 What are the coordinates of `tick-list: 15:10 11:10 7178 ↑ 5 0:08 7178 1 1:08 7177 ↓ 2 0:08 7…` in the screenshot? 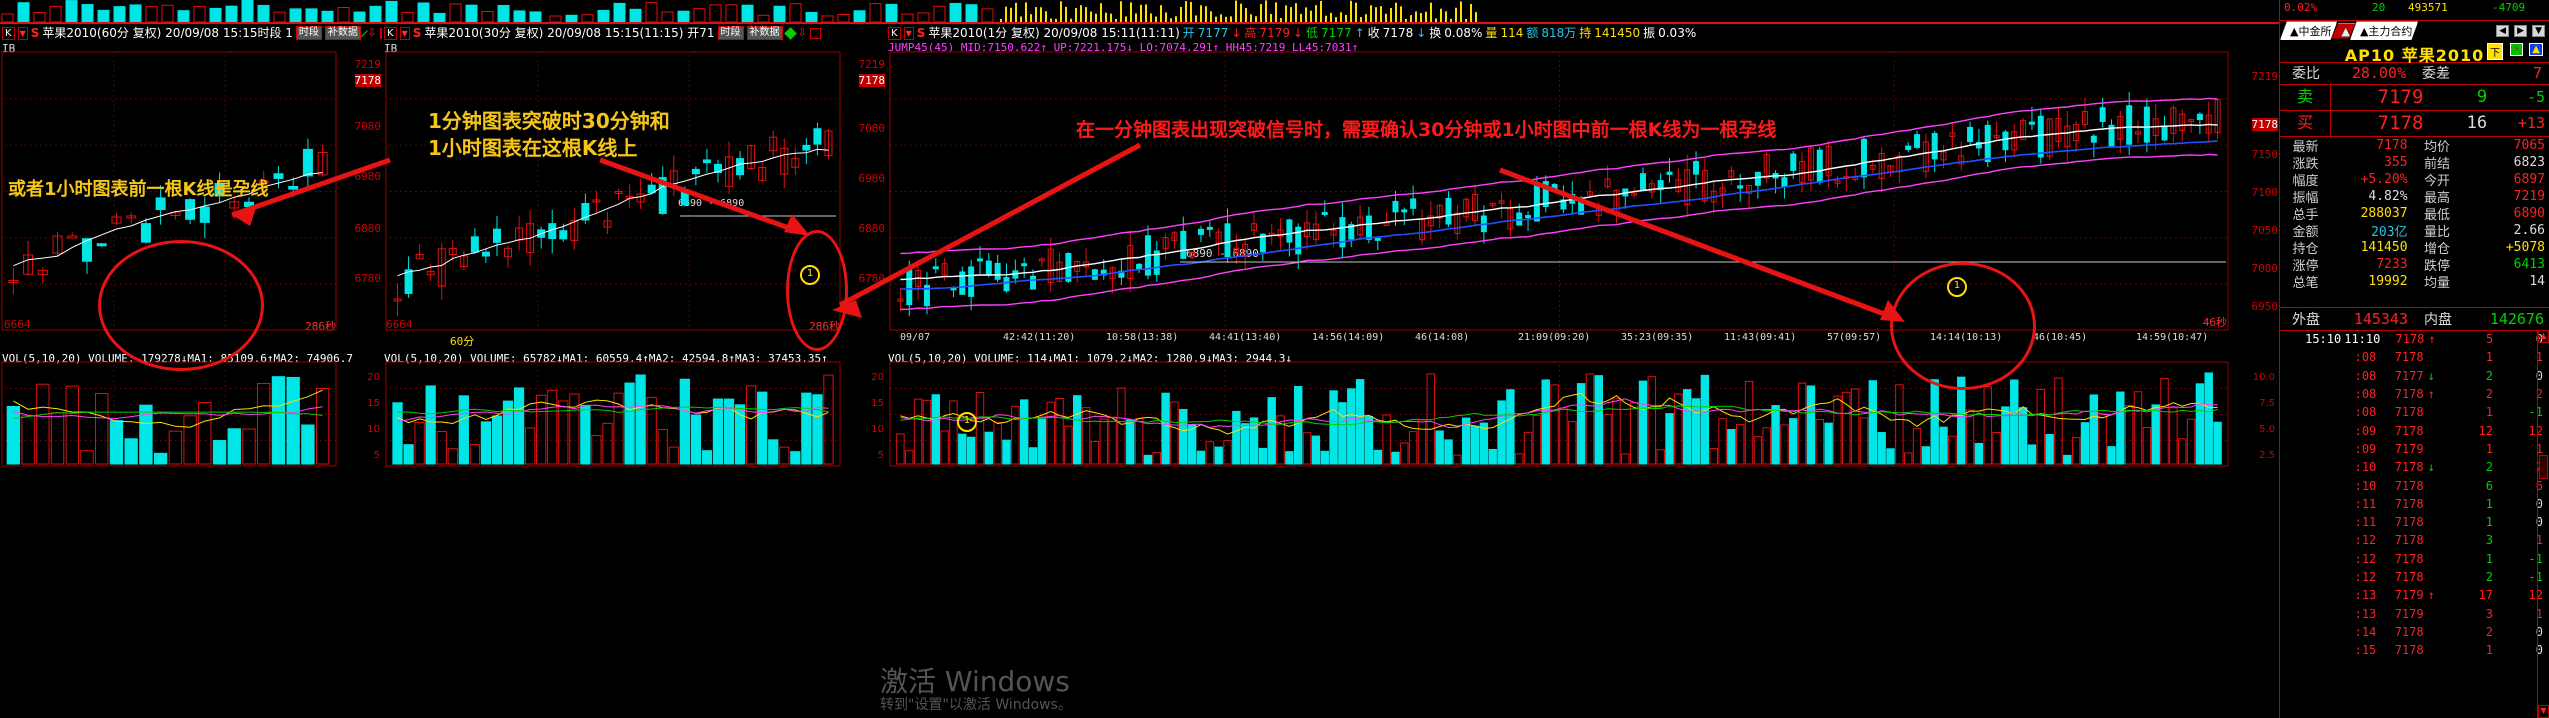 It's located at (2414, 524).